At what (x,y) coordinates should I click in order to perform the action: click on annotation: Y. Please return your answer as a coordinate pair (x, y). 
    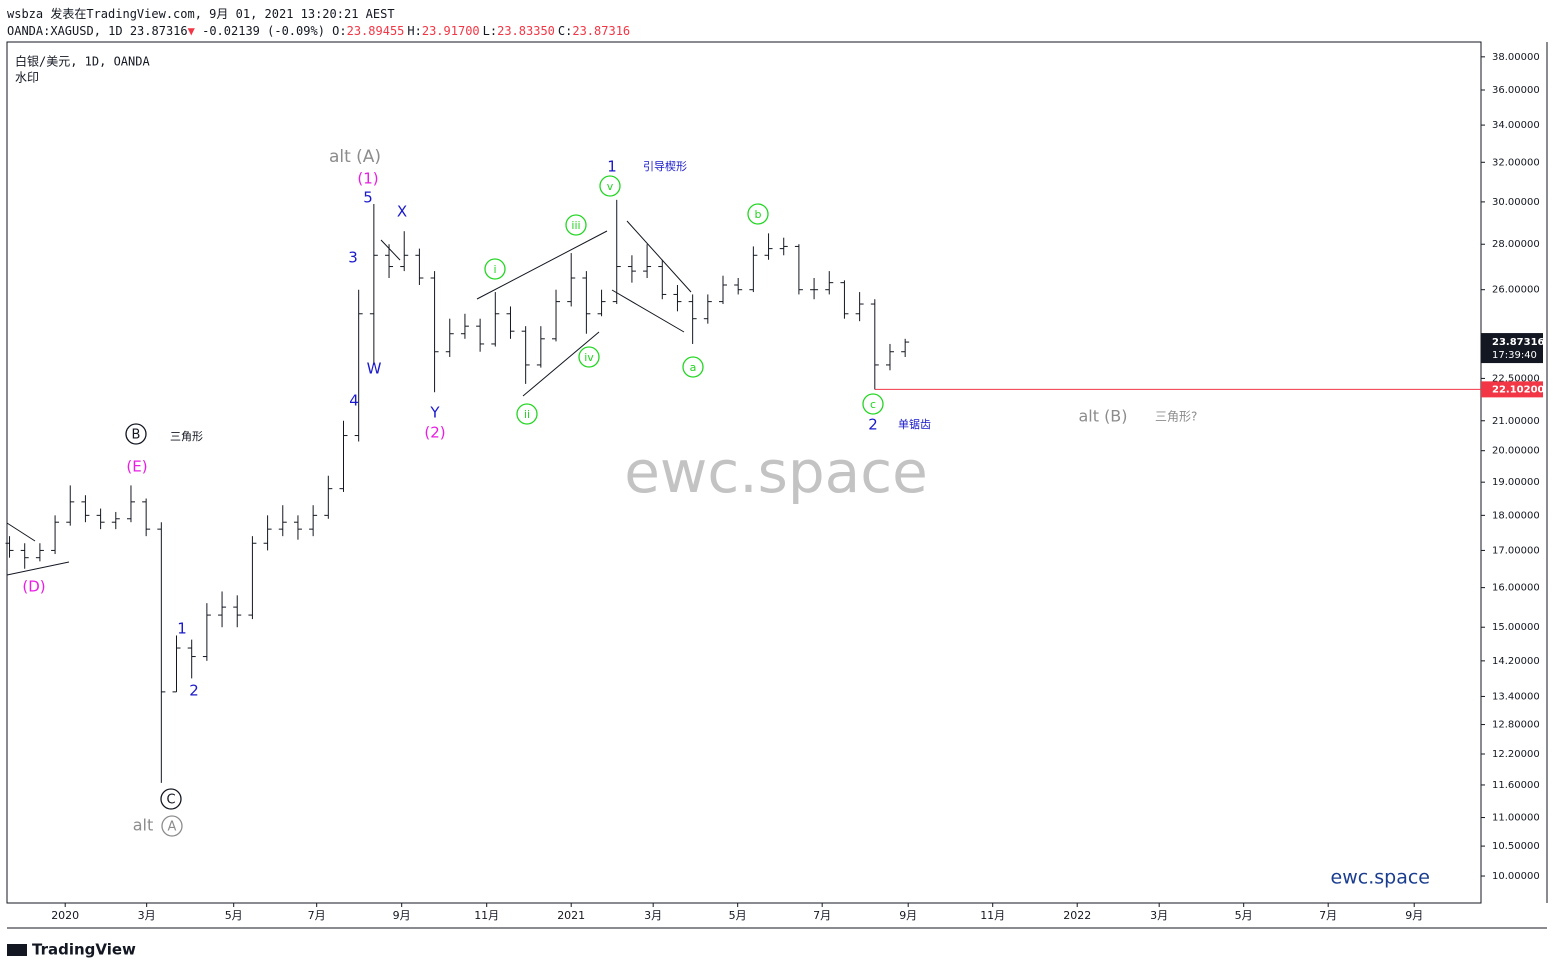
    Looking at the image, I should click on (434, 413).